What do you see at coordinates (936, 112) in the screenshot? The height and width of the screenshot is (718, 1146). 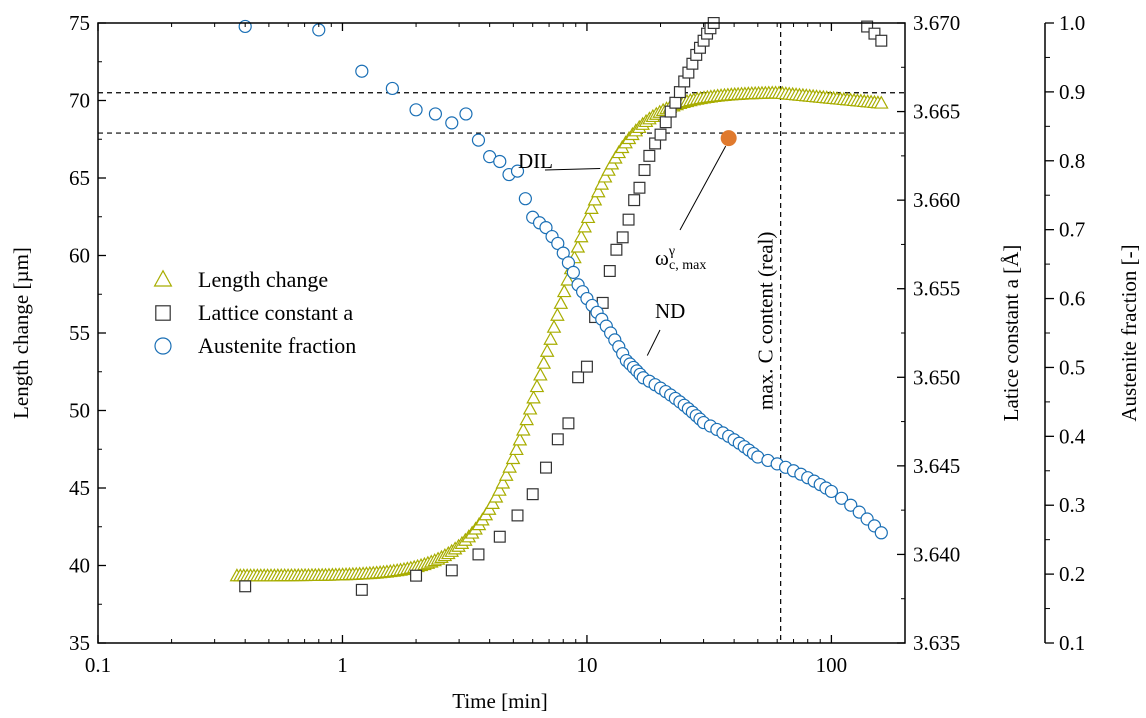 I see `y-right-tick-label: 3.665` at bounding box center [936, 112].